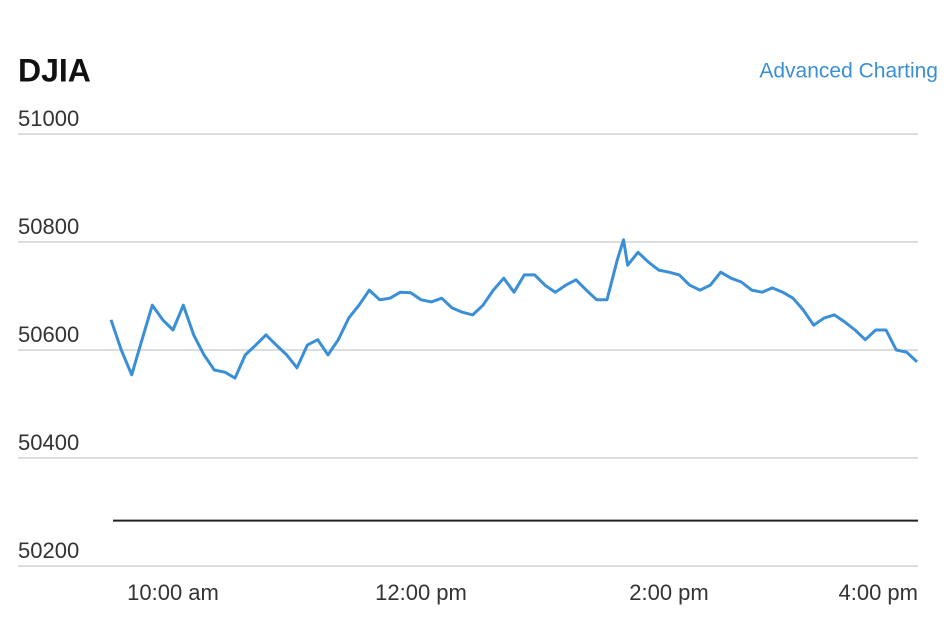 The height and width of the screenshot is (642, 952). Describe the element at coordinates (879, 592) in the screenshot. I see `x-tick-label: 4:00 pm` at that location.